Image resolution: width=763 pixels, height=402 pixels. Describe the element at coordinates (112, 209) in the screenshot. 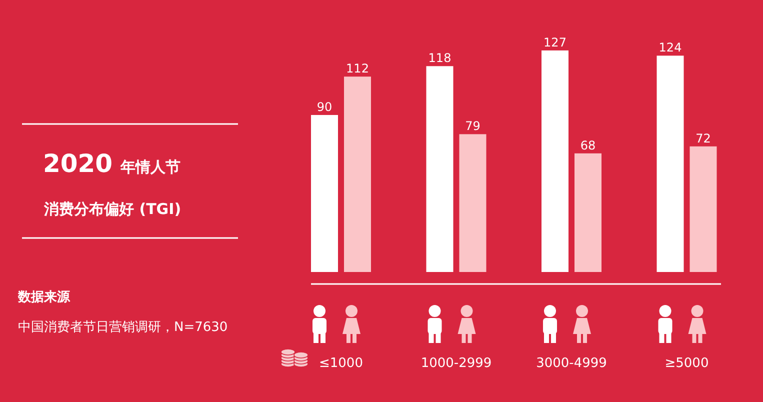

I see `text: 消费分布偏好 (TGI)` at that location.